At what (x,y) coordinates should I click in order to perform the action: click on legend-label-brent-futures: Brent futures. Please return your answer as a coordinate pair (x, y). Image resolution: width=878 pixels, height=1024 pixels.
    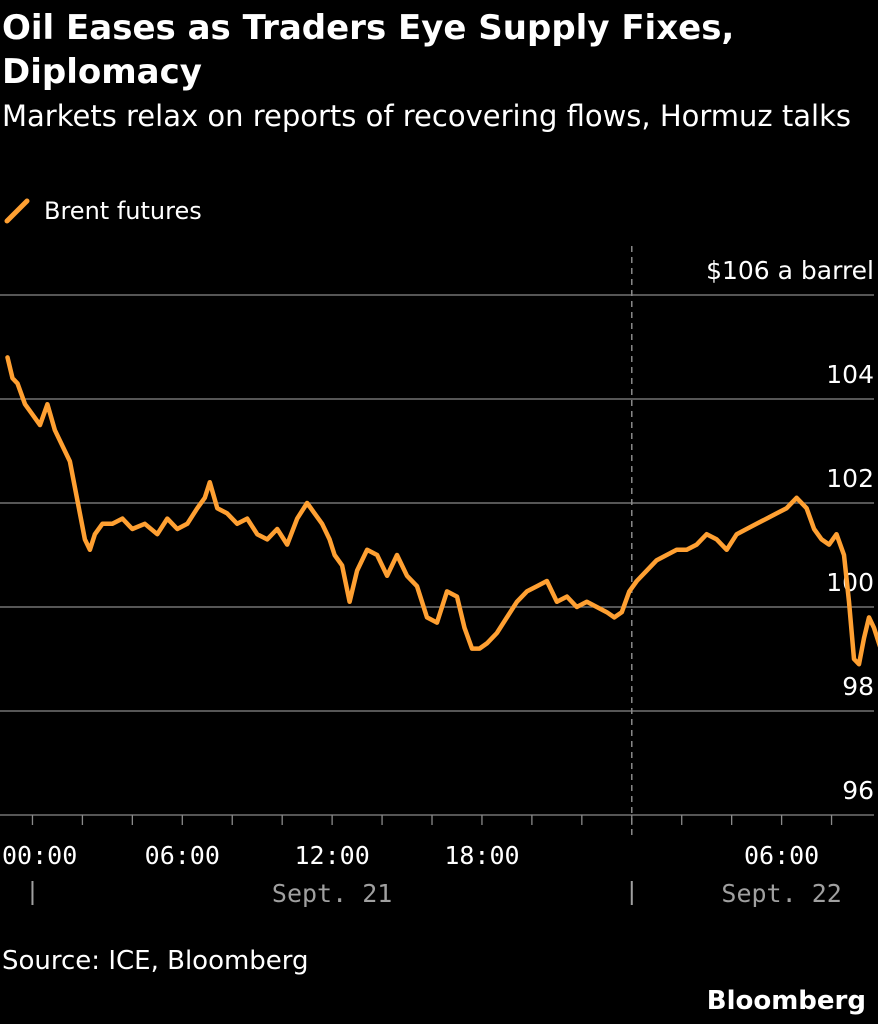
    Looking at the image, I should click on (123, 211).